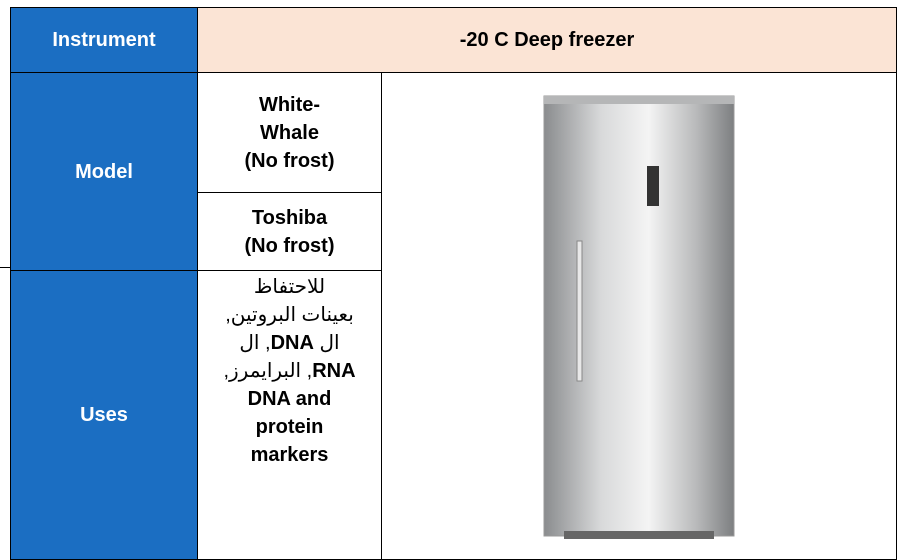 This screenshot has width=897, height=560. I want to click on display, so click(653, 186).